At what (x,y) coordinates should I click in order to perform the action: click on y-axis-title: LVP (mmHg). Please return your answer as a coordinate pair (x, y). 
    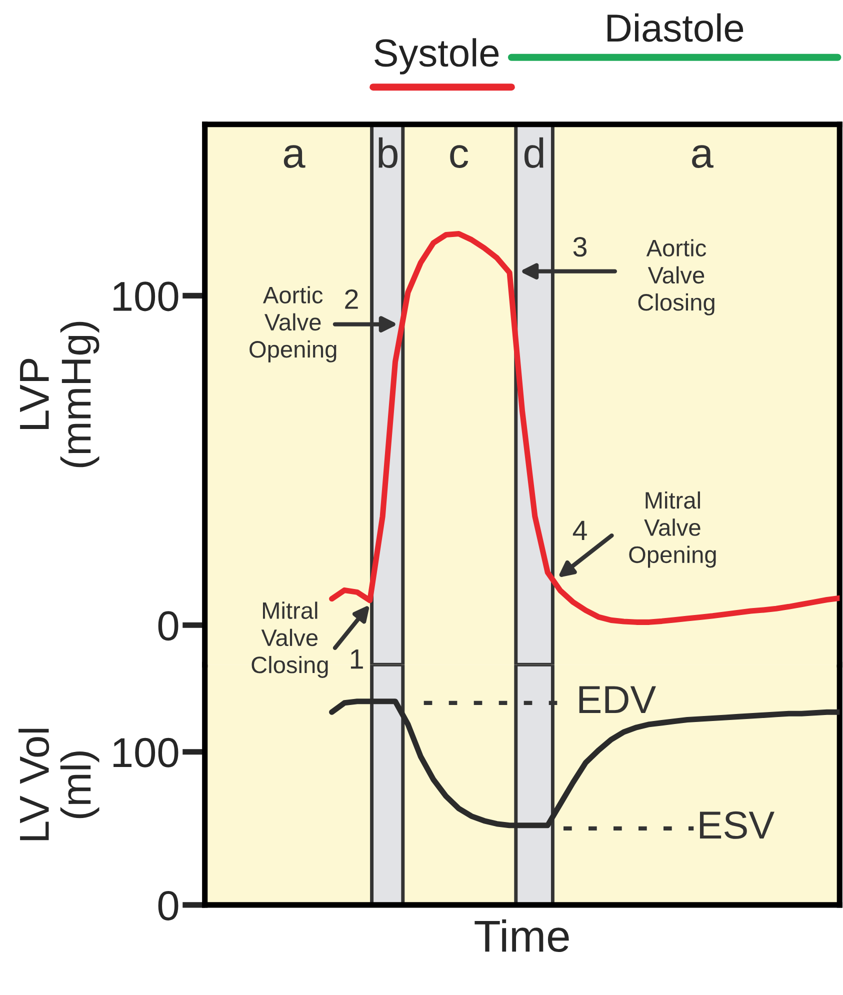
    Looking at the image, I should click on (60, 395).